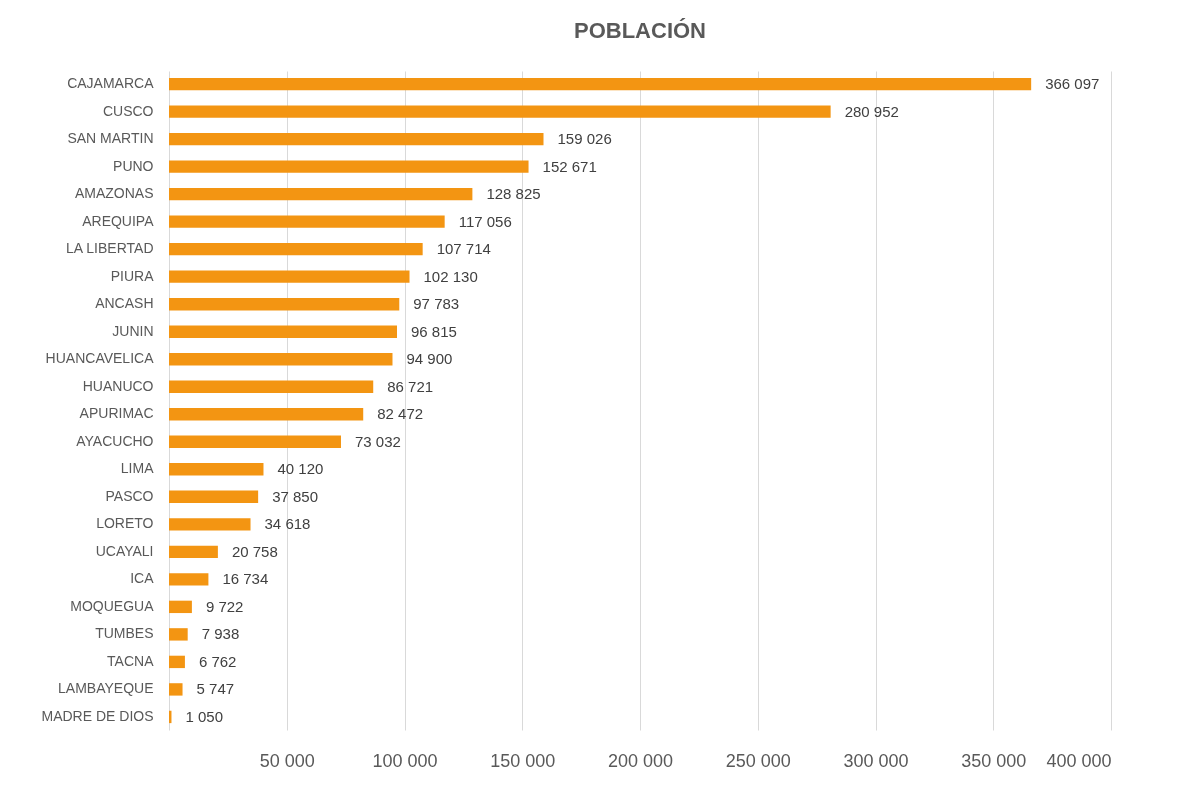  Describe the element at coordinates (125, 523) in the screenshot. I see `y-tick-label: LORETO` at that location.